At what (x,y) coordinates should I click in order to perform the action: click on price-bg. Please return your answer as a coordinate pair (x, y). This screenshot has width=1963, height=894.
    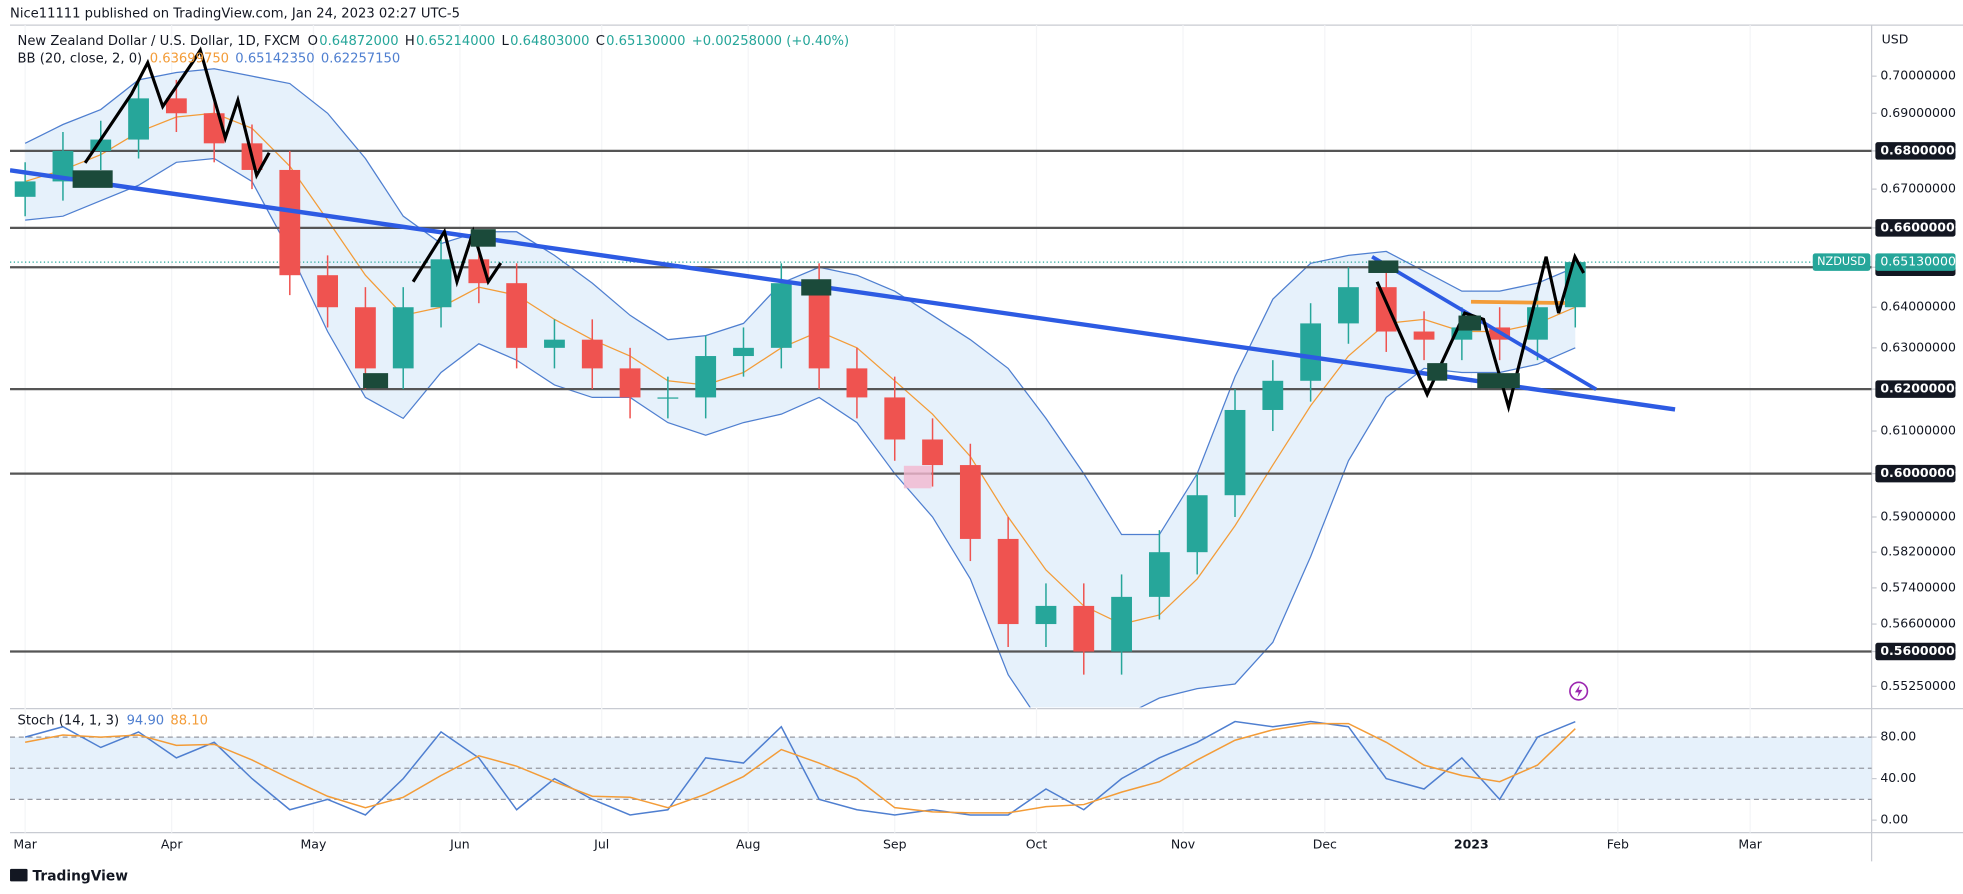
    Looking at the image, I should click on (1915, 262).